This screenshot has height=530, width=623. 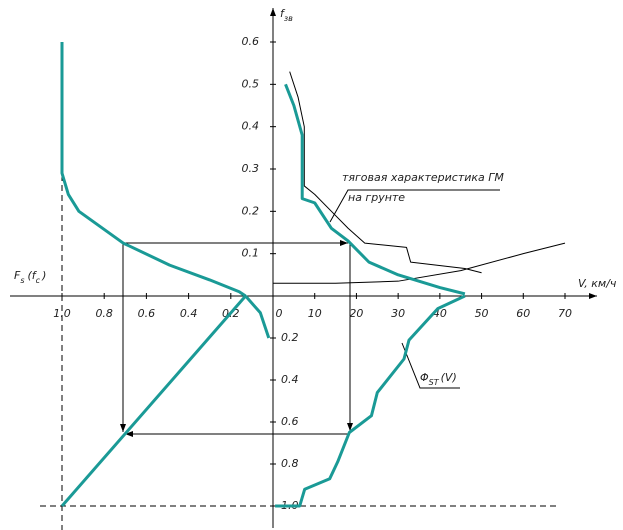 I want to click on tick-label: 0.3, so click(x=251, y=168).